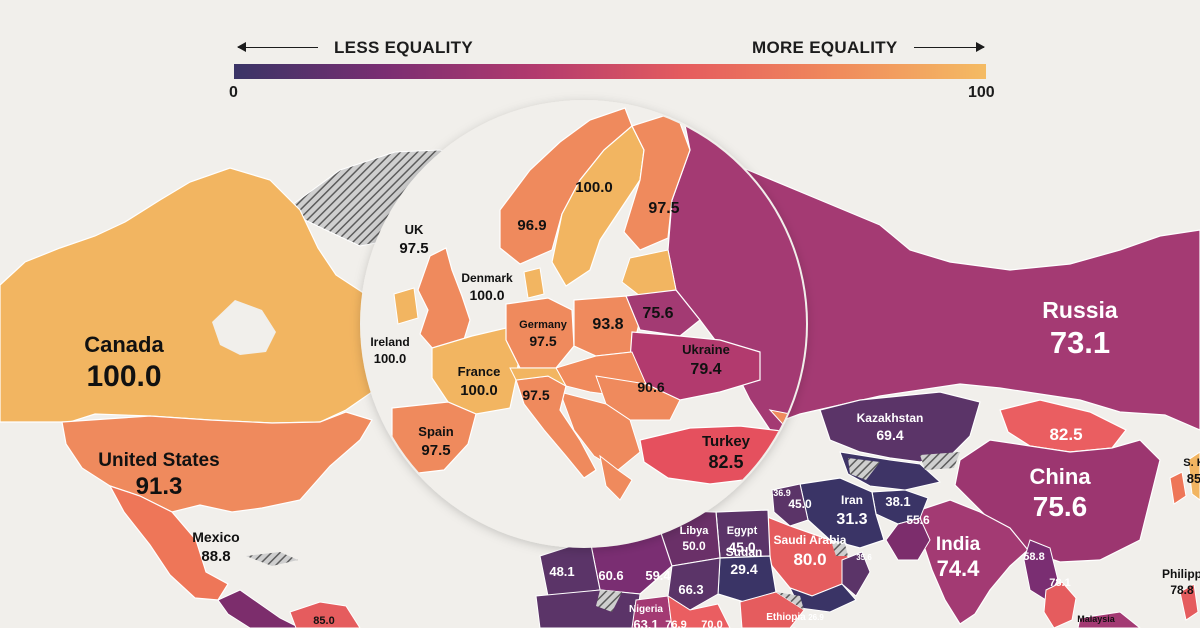 This screenshot has height=628, width=1200. Describe the element at coordinates (158, 460) in the screenshot. I see `region-name-united-states: United States` at that location.